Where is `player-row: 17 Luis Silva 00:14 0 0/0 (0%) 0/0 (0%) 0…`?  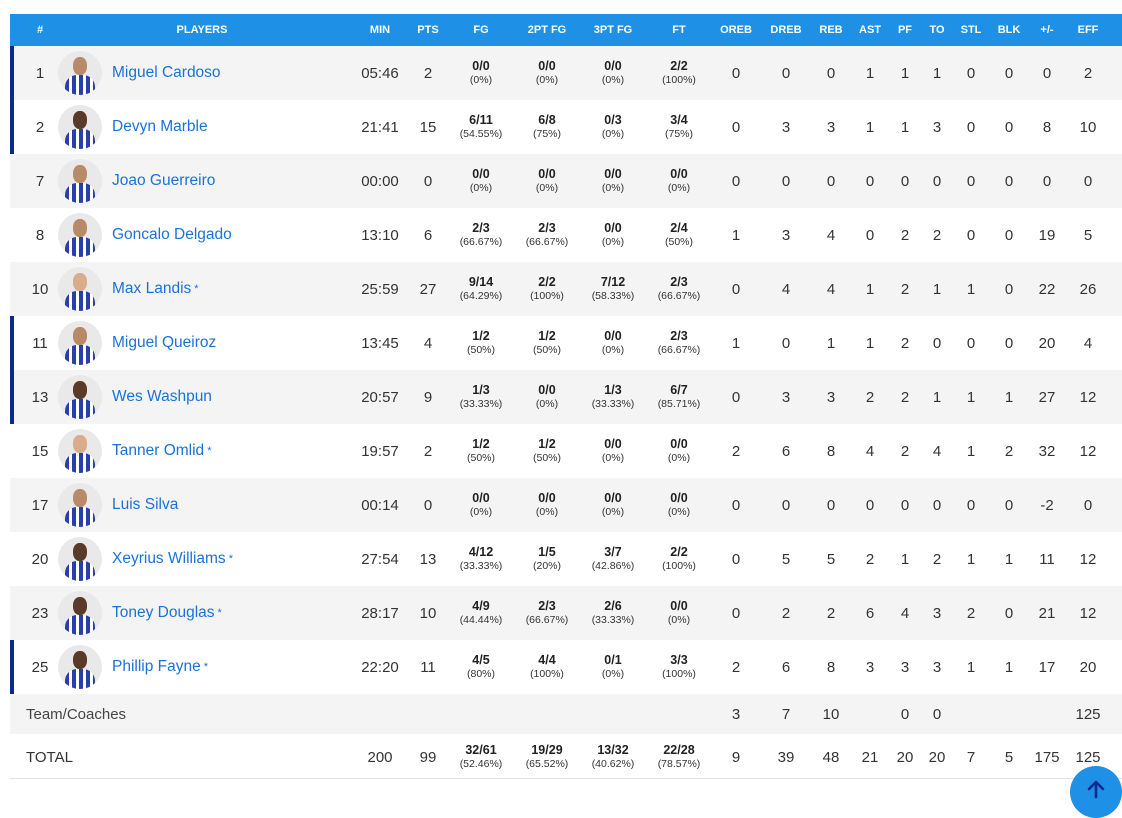
player-row: 17 Luis Silva 00:14 0 0/0 (0%) 0/0 (0%) 0… is located at coordinates (566, 505).